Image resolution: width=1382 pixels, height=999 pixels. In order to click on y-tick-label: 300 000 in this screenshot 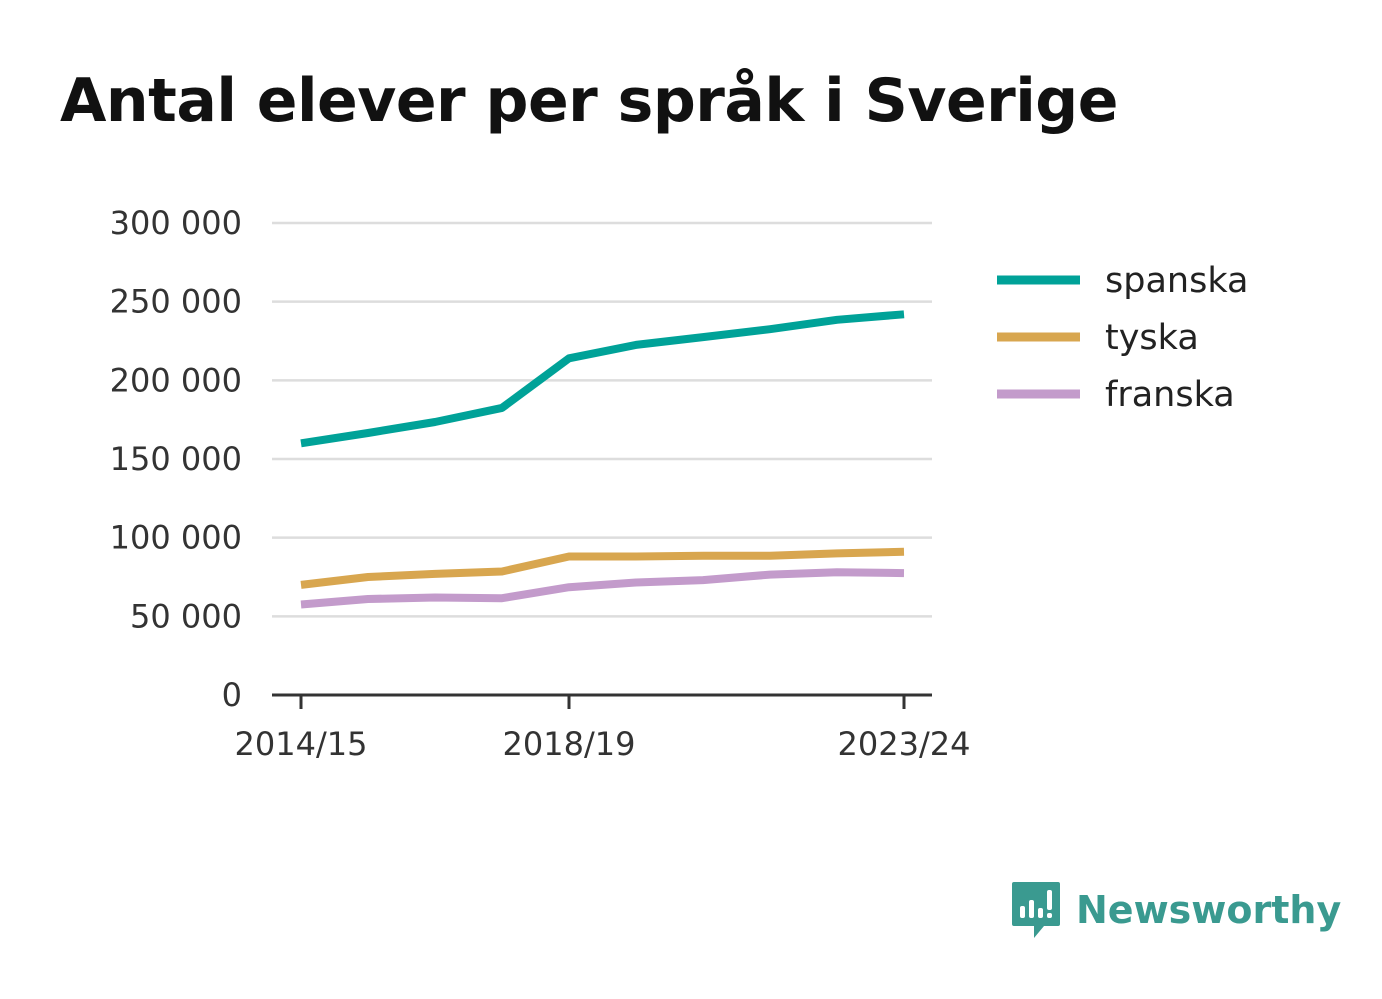, I will do `click(176, 223)`.